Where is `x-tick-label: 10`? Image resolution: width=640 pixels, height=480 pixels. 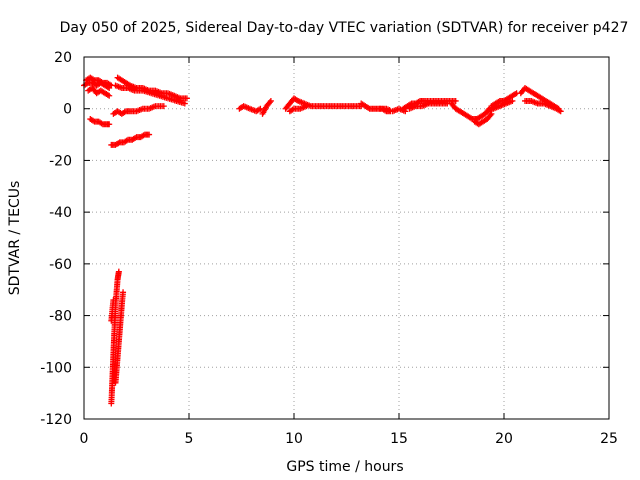
x-tick-label: 10 is located at coordinates (294, 439).